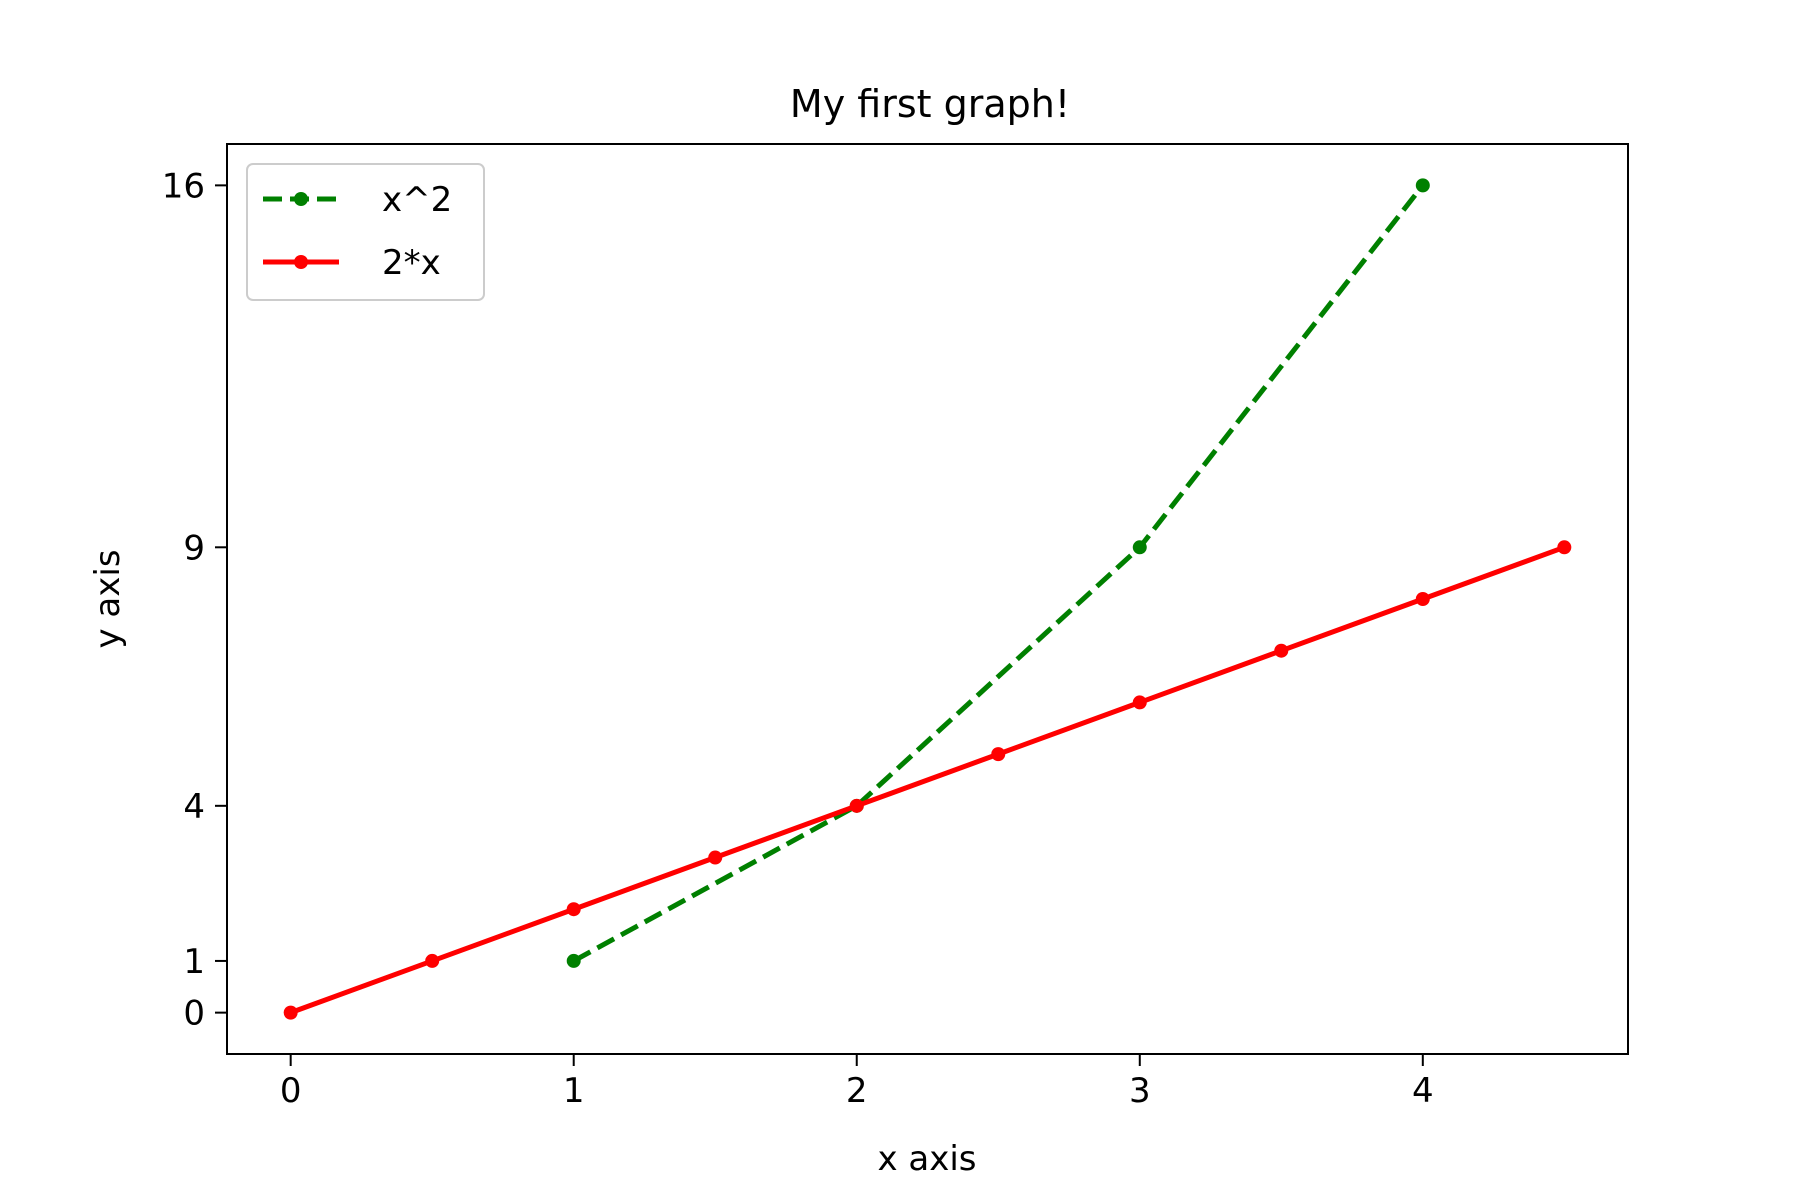 The width and height of the screenshot is (1800, 1200). I want to click on x-axis-ticks: 0 1 2 3 4, so click(857, 1082).